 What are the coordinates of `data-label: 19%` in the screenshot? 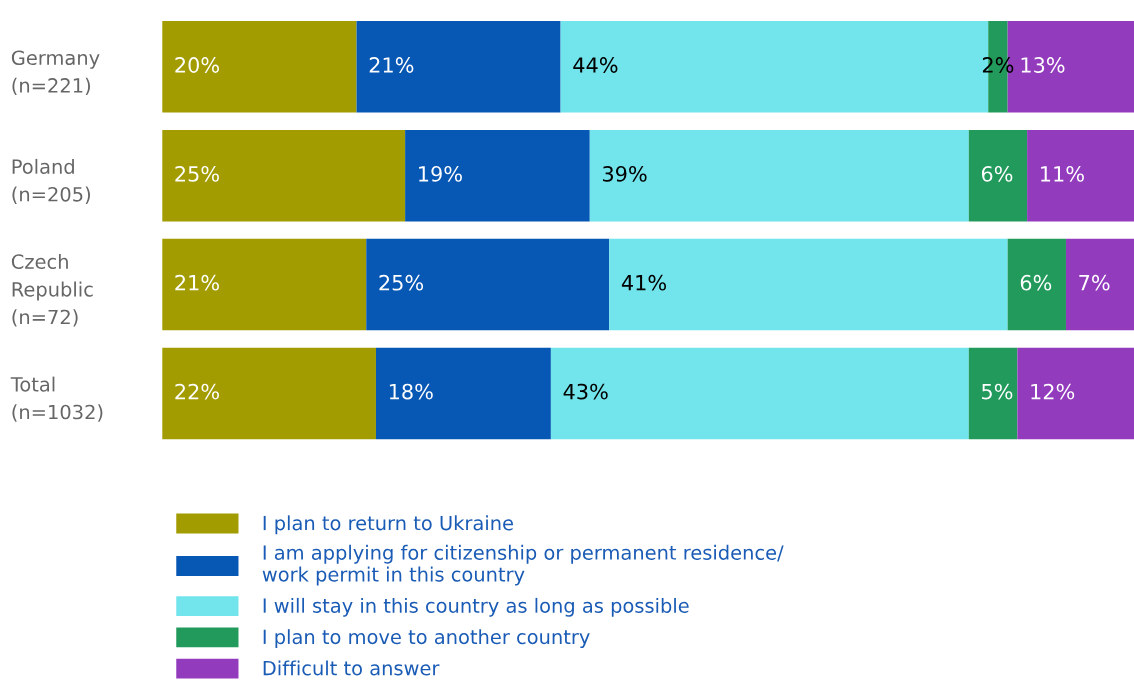 It's located at (440, 173).